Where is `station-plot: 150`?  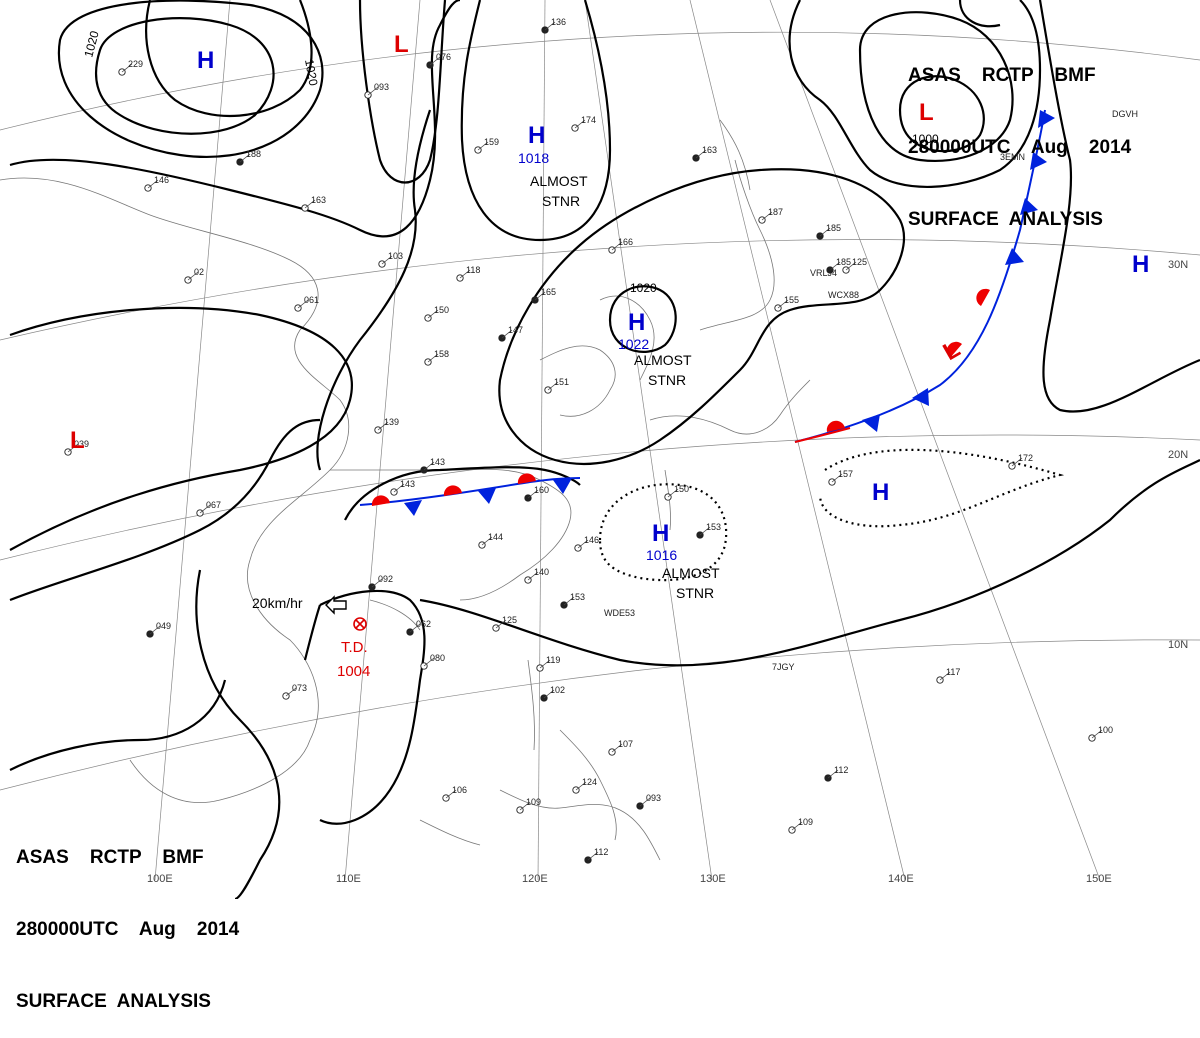
station-plot: 150 is located at coordinates (676, 492).